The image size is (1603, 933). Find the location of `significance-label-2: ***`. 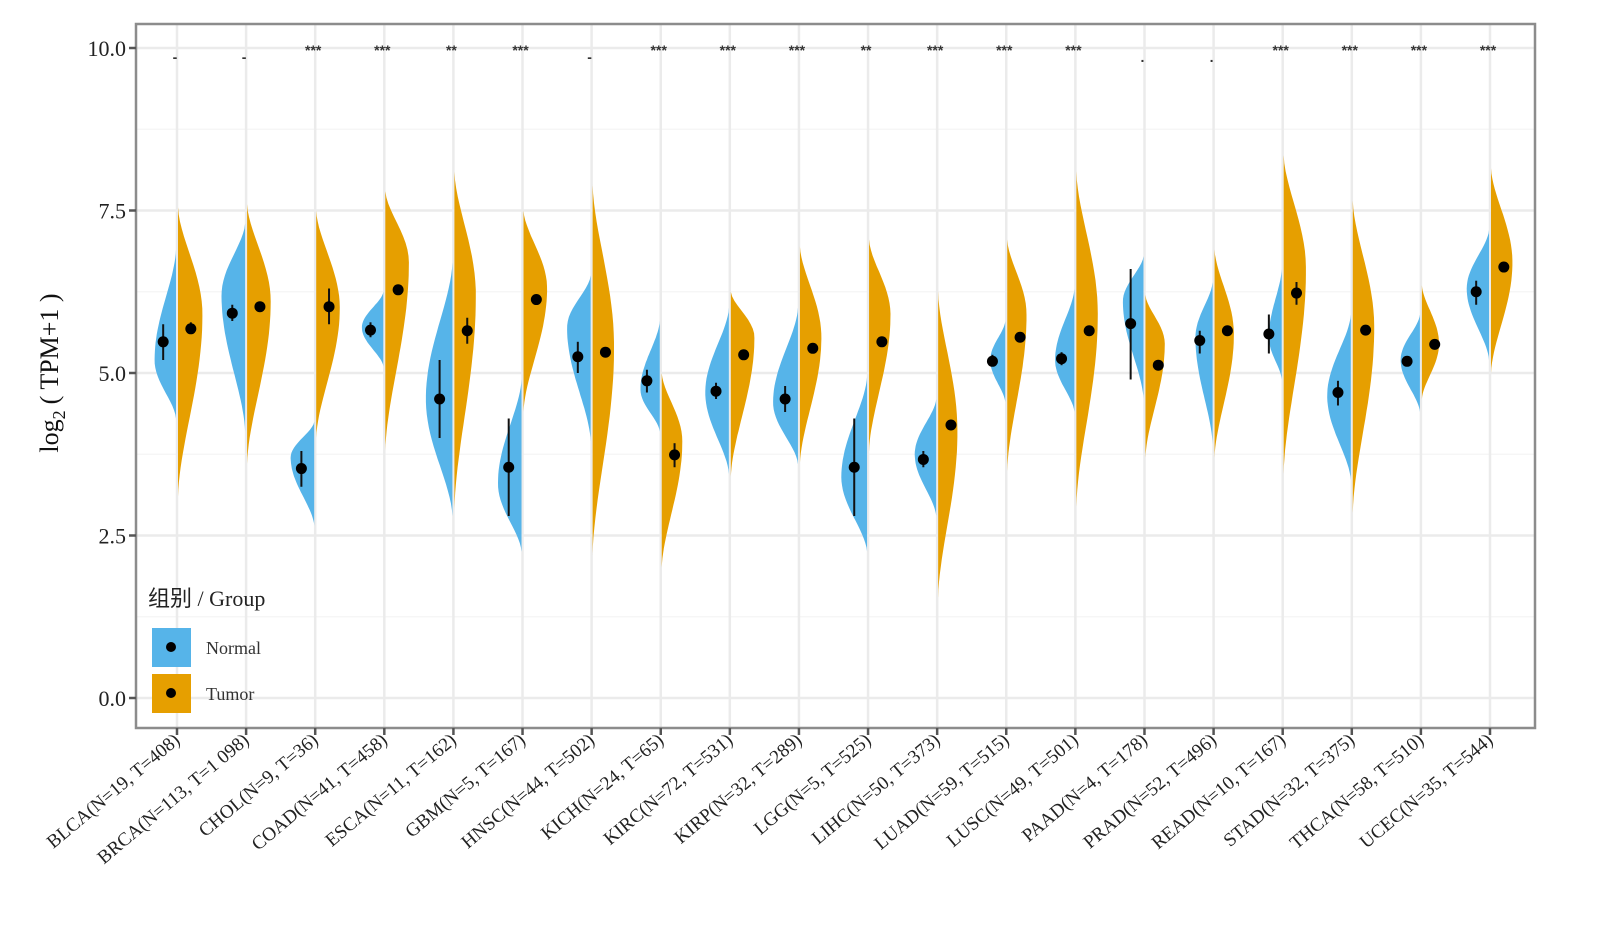

significance-label-2: *** is located at coordinates (313, 50).